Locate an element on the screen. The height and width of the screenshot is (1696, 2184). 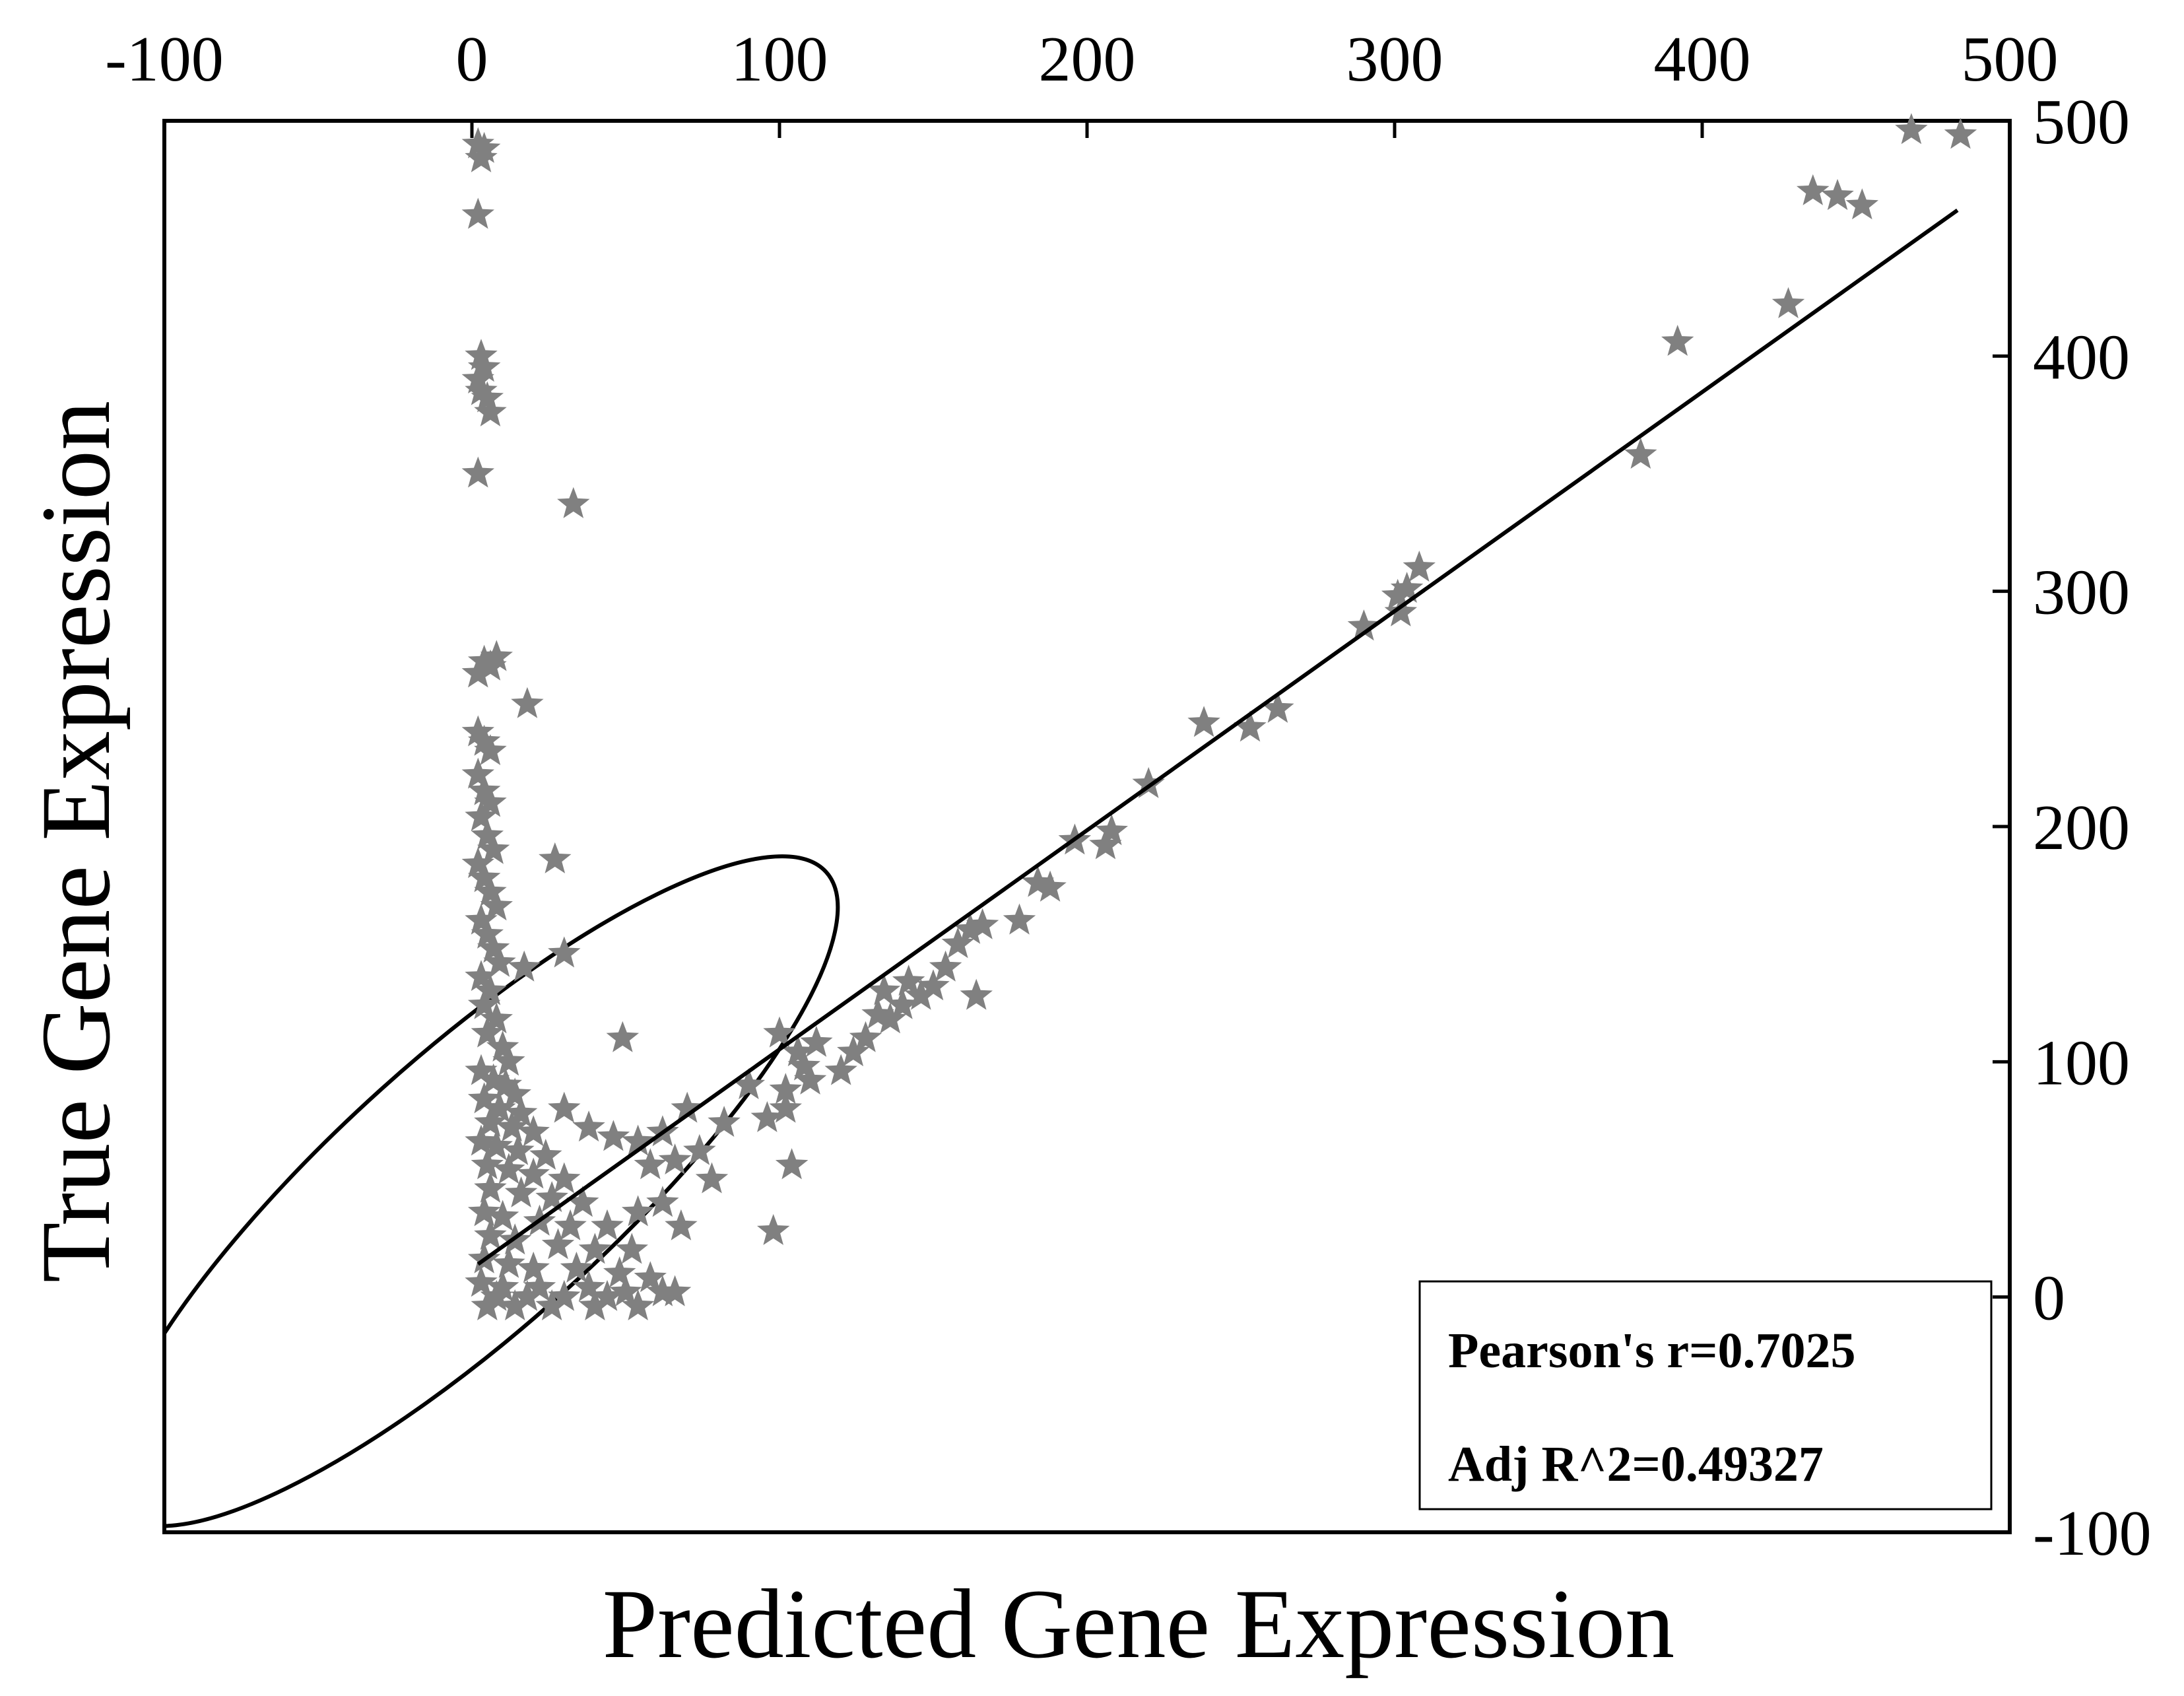
stats-box-frame is located at coordinates (1705, 1395).